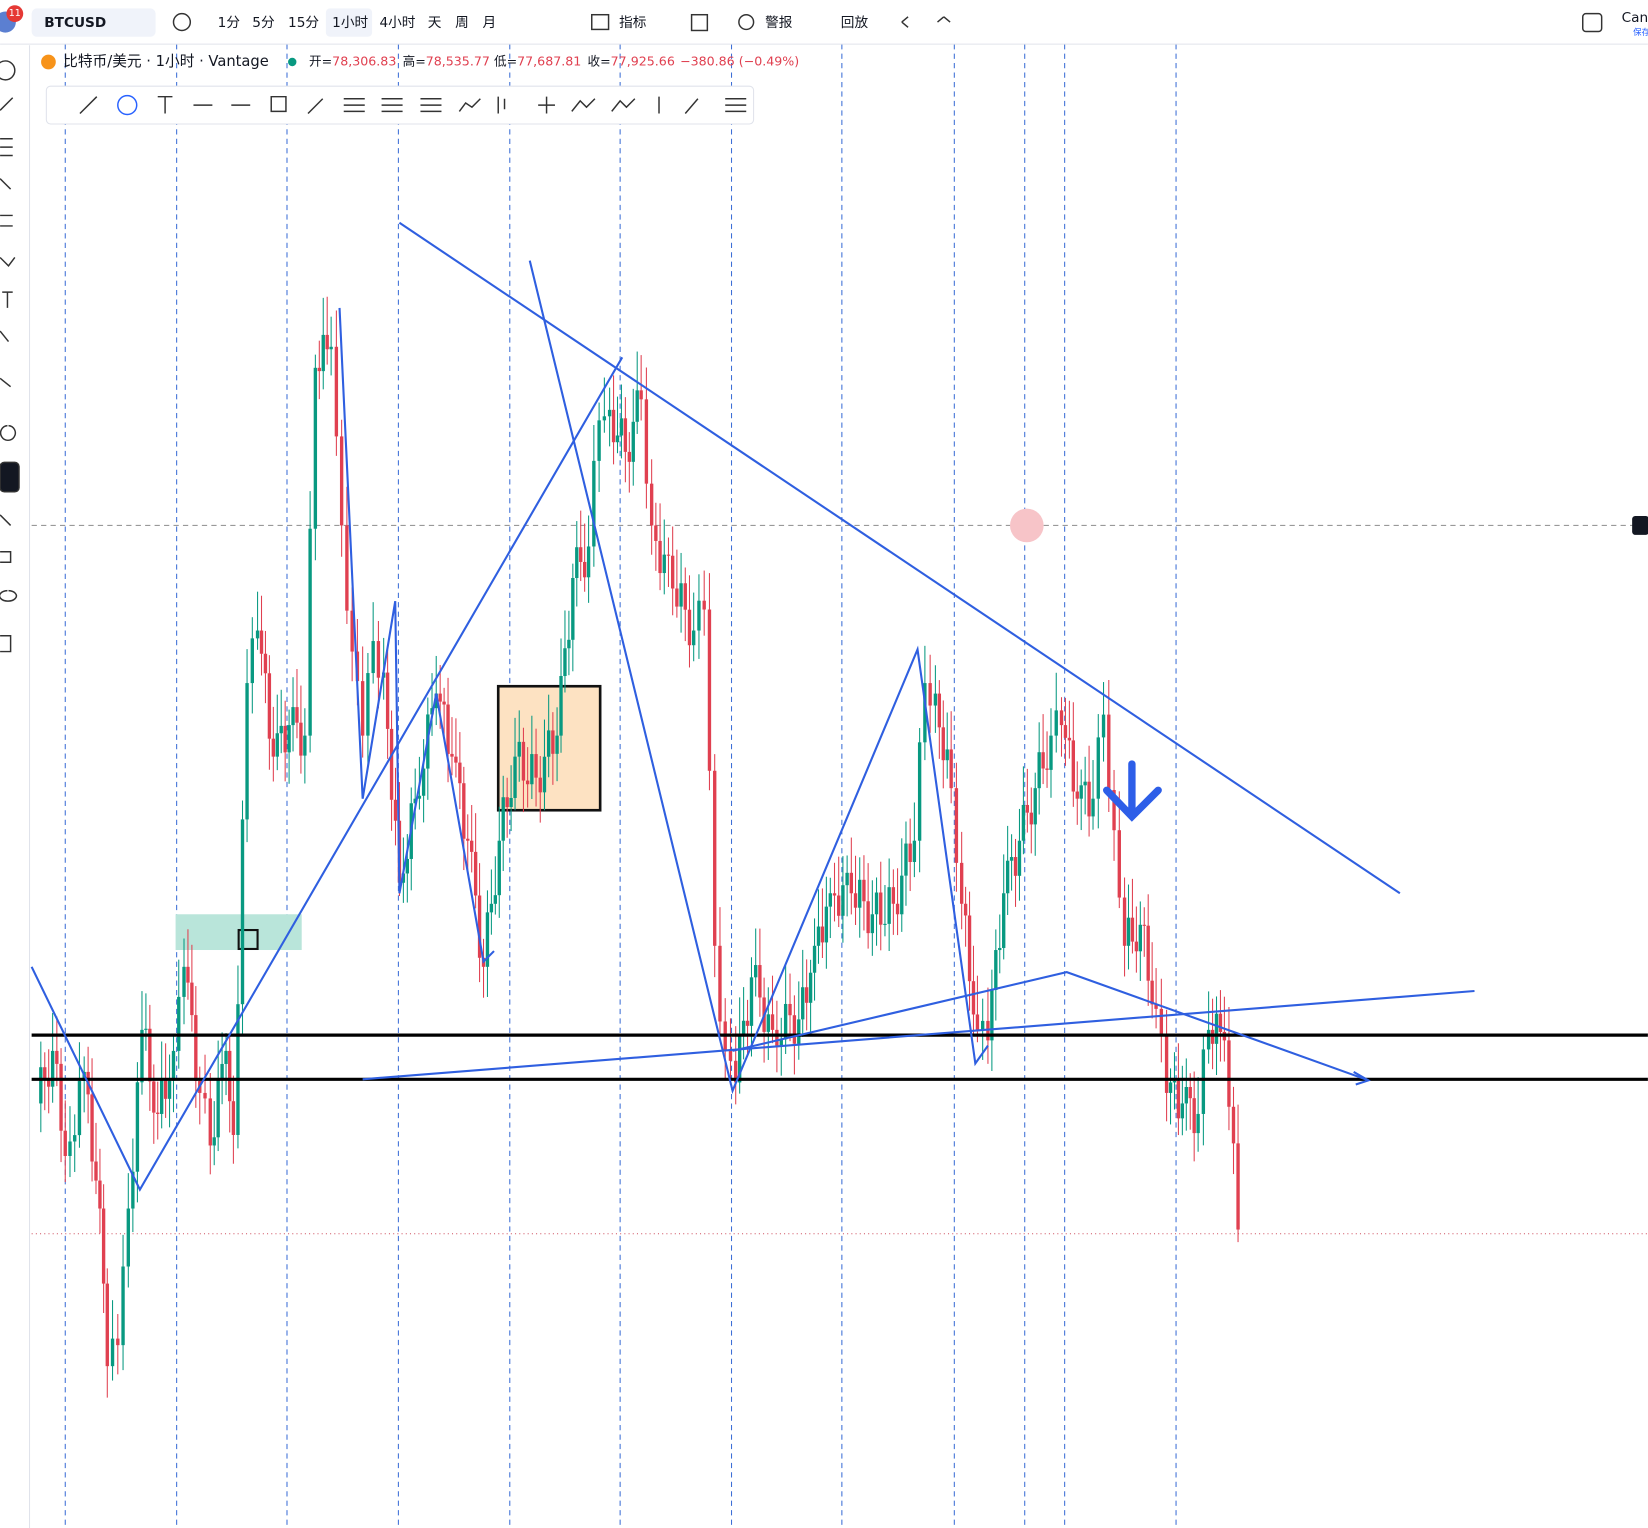 The image size is (1648, 1528). I want to click on drawing-tools, so click(413, 105).